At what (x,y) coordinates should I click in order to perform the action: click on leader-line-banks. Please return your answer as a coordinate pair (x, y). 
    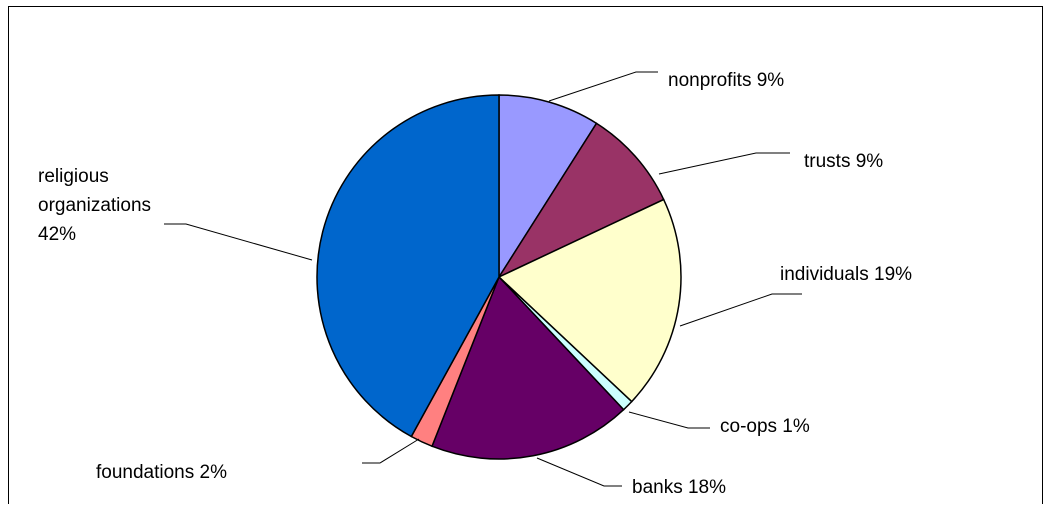
    Looking at the image, I should click on (579, 472).